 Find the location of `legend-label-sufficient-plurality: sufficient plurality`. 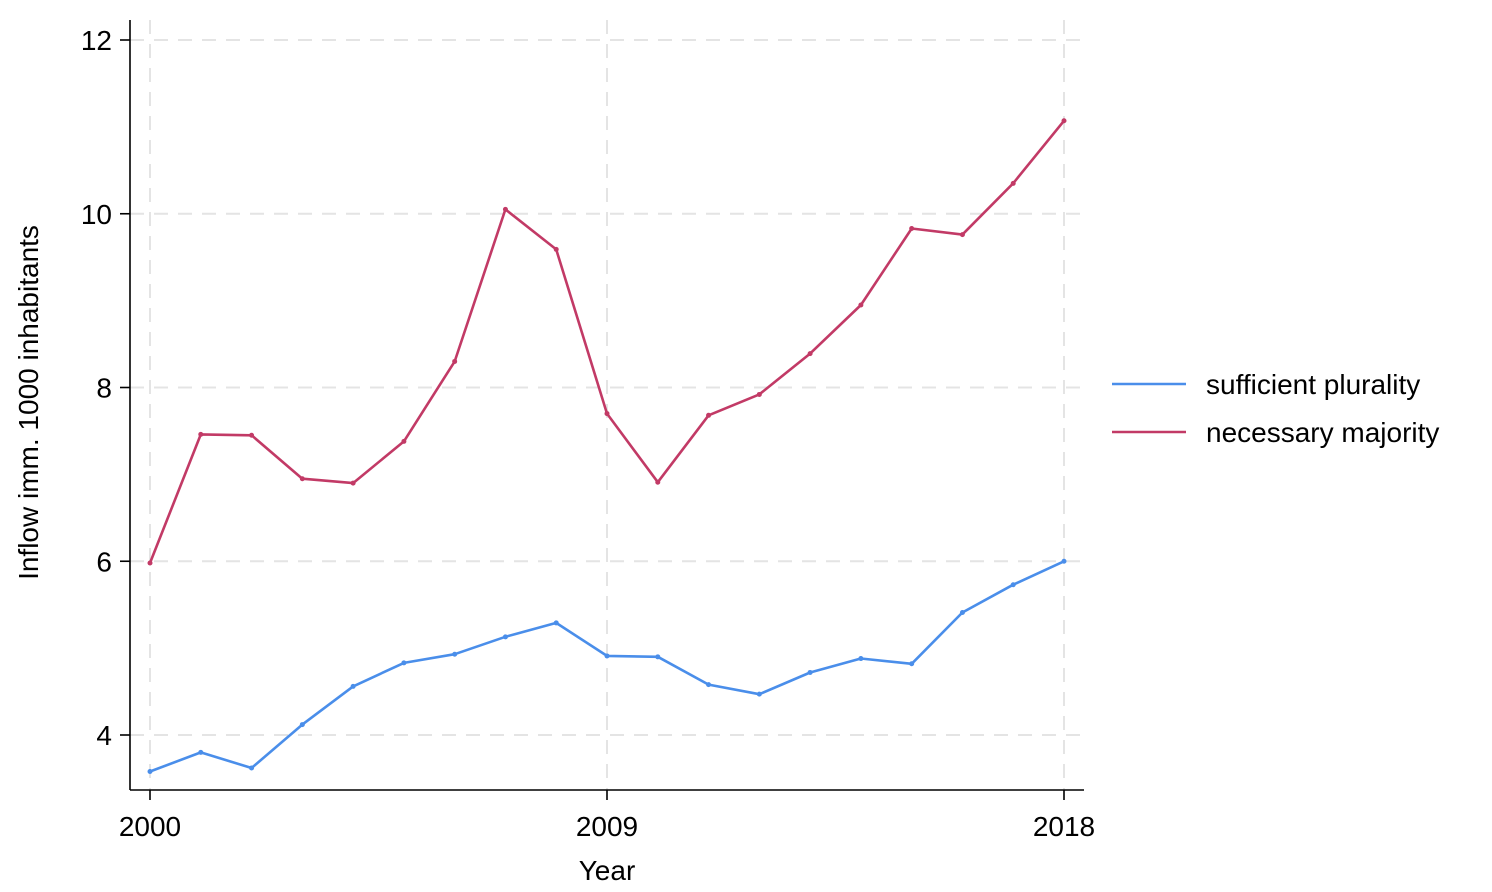

legend-label-sufficient-plurality: sufficient plurality is located at coordinates (1313, 384).